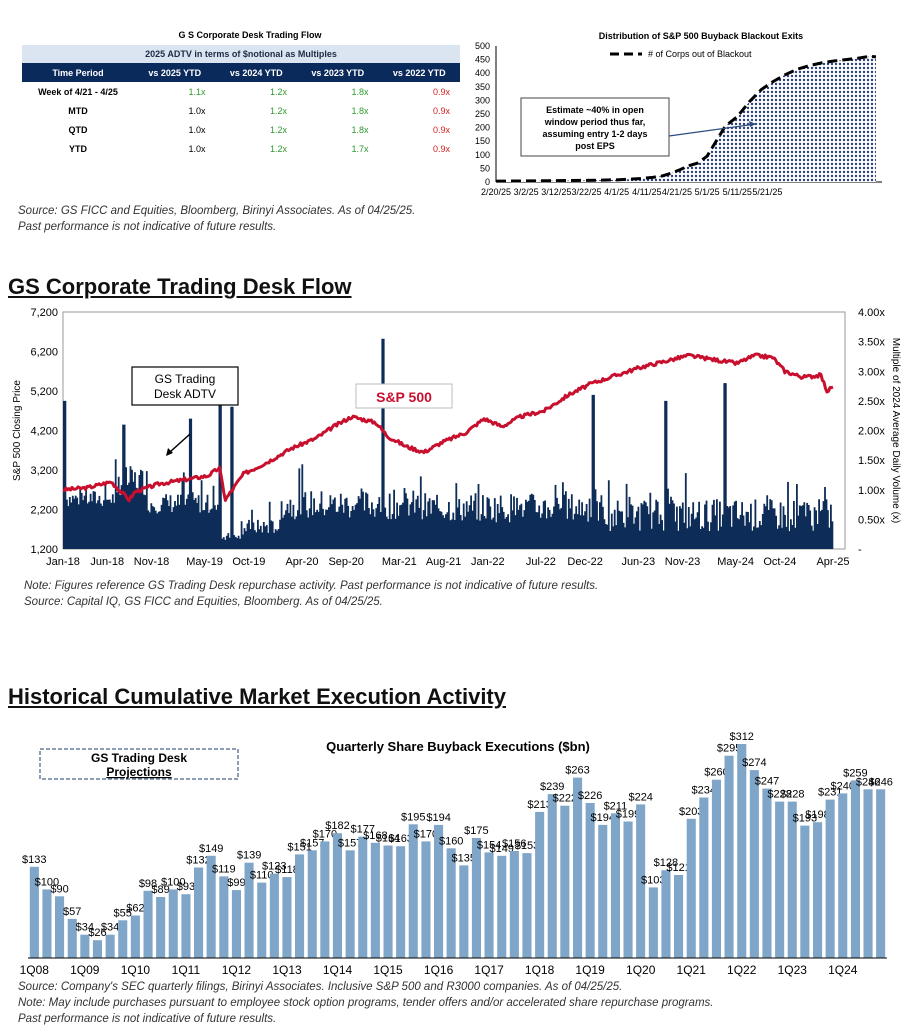 The image size is (908, 1031). What do you see at coordinates (197, 91) in the screenshot?
I see `value-cell: 1.1x` at bounding box center [197, 91].